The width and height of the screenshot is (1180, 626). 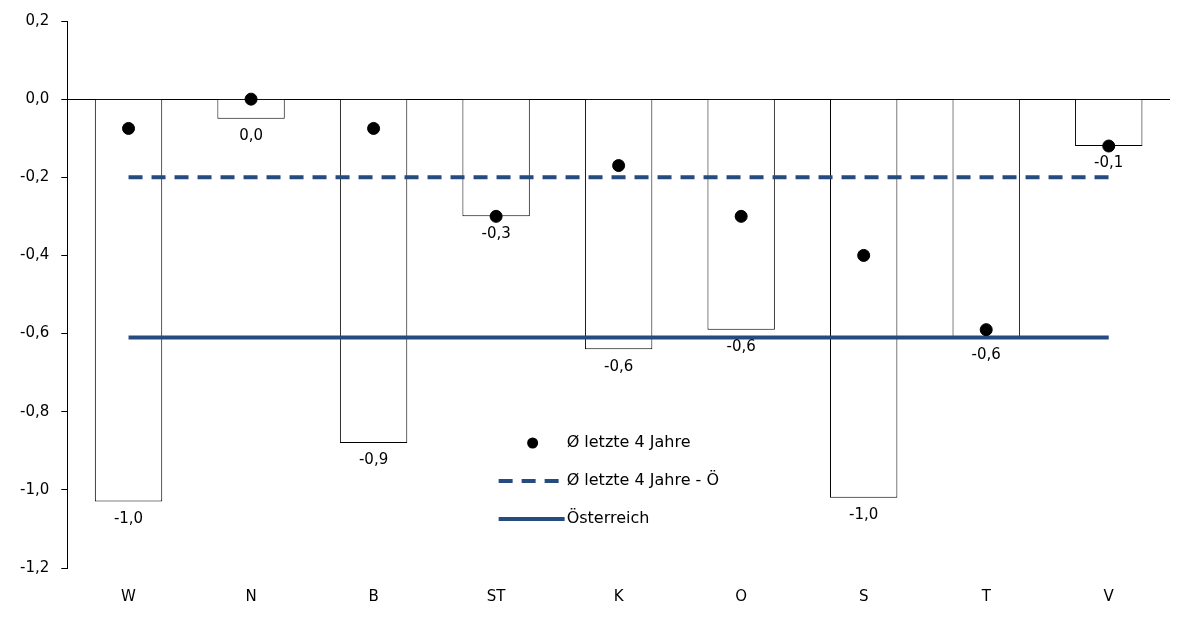 I want to click on data-label: -0,9, so click(x=373, y=459).